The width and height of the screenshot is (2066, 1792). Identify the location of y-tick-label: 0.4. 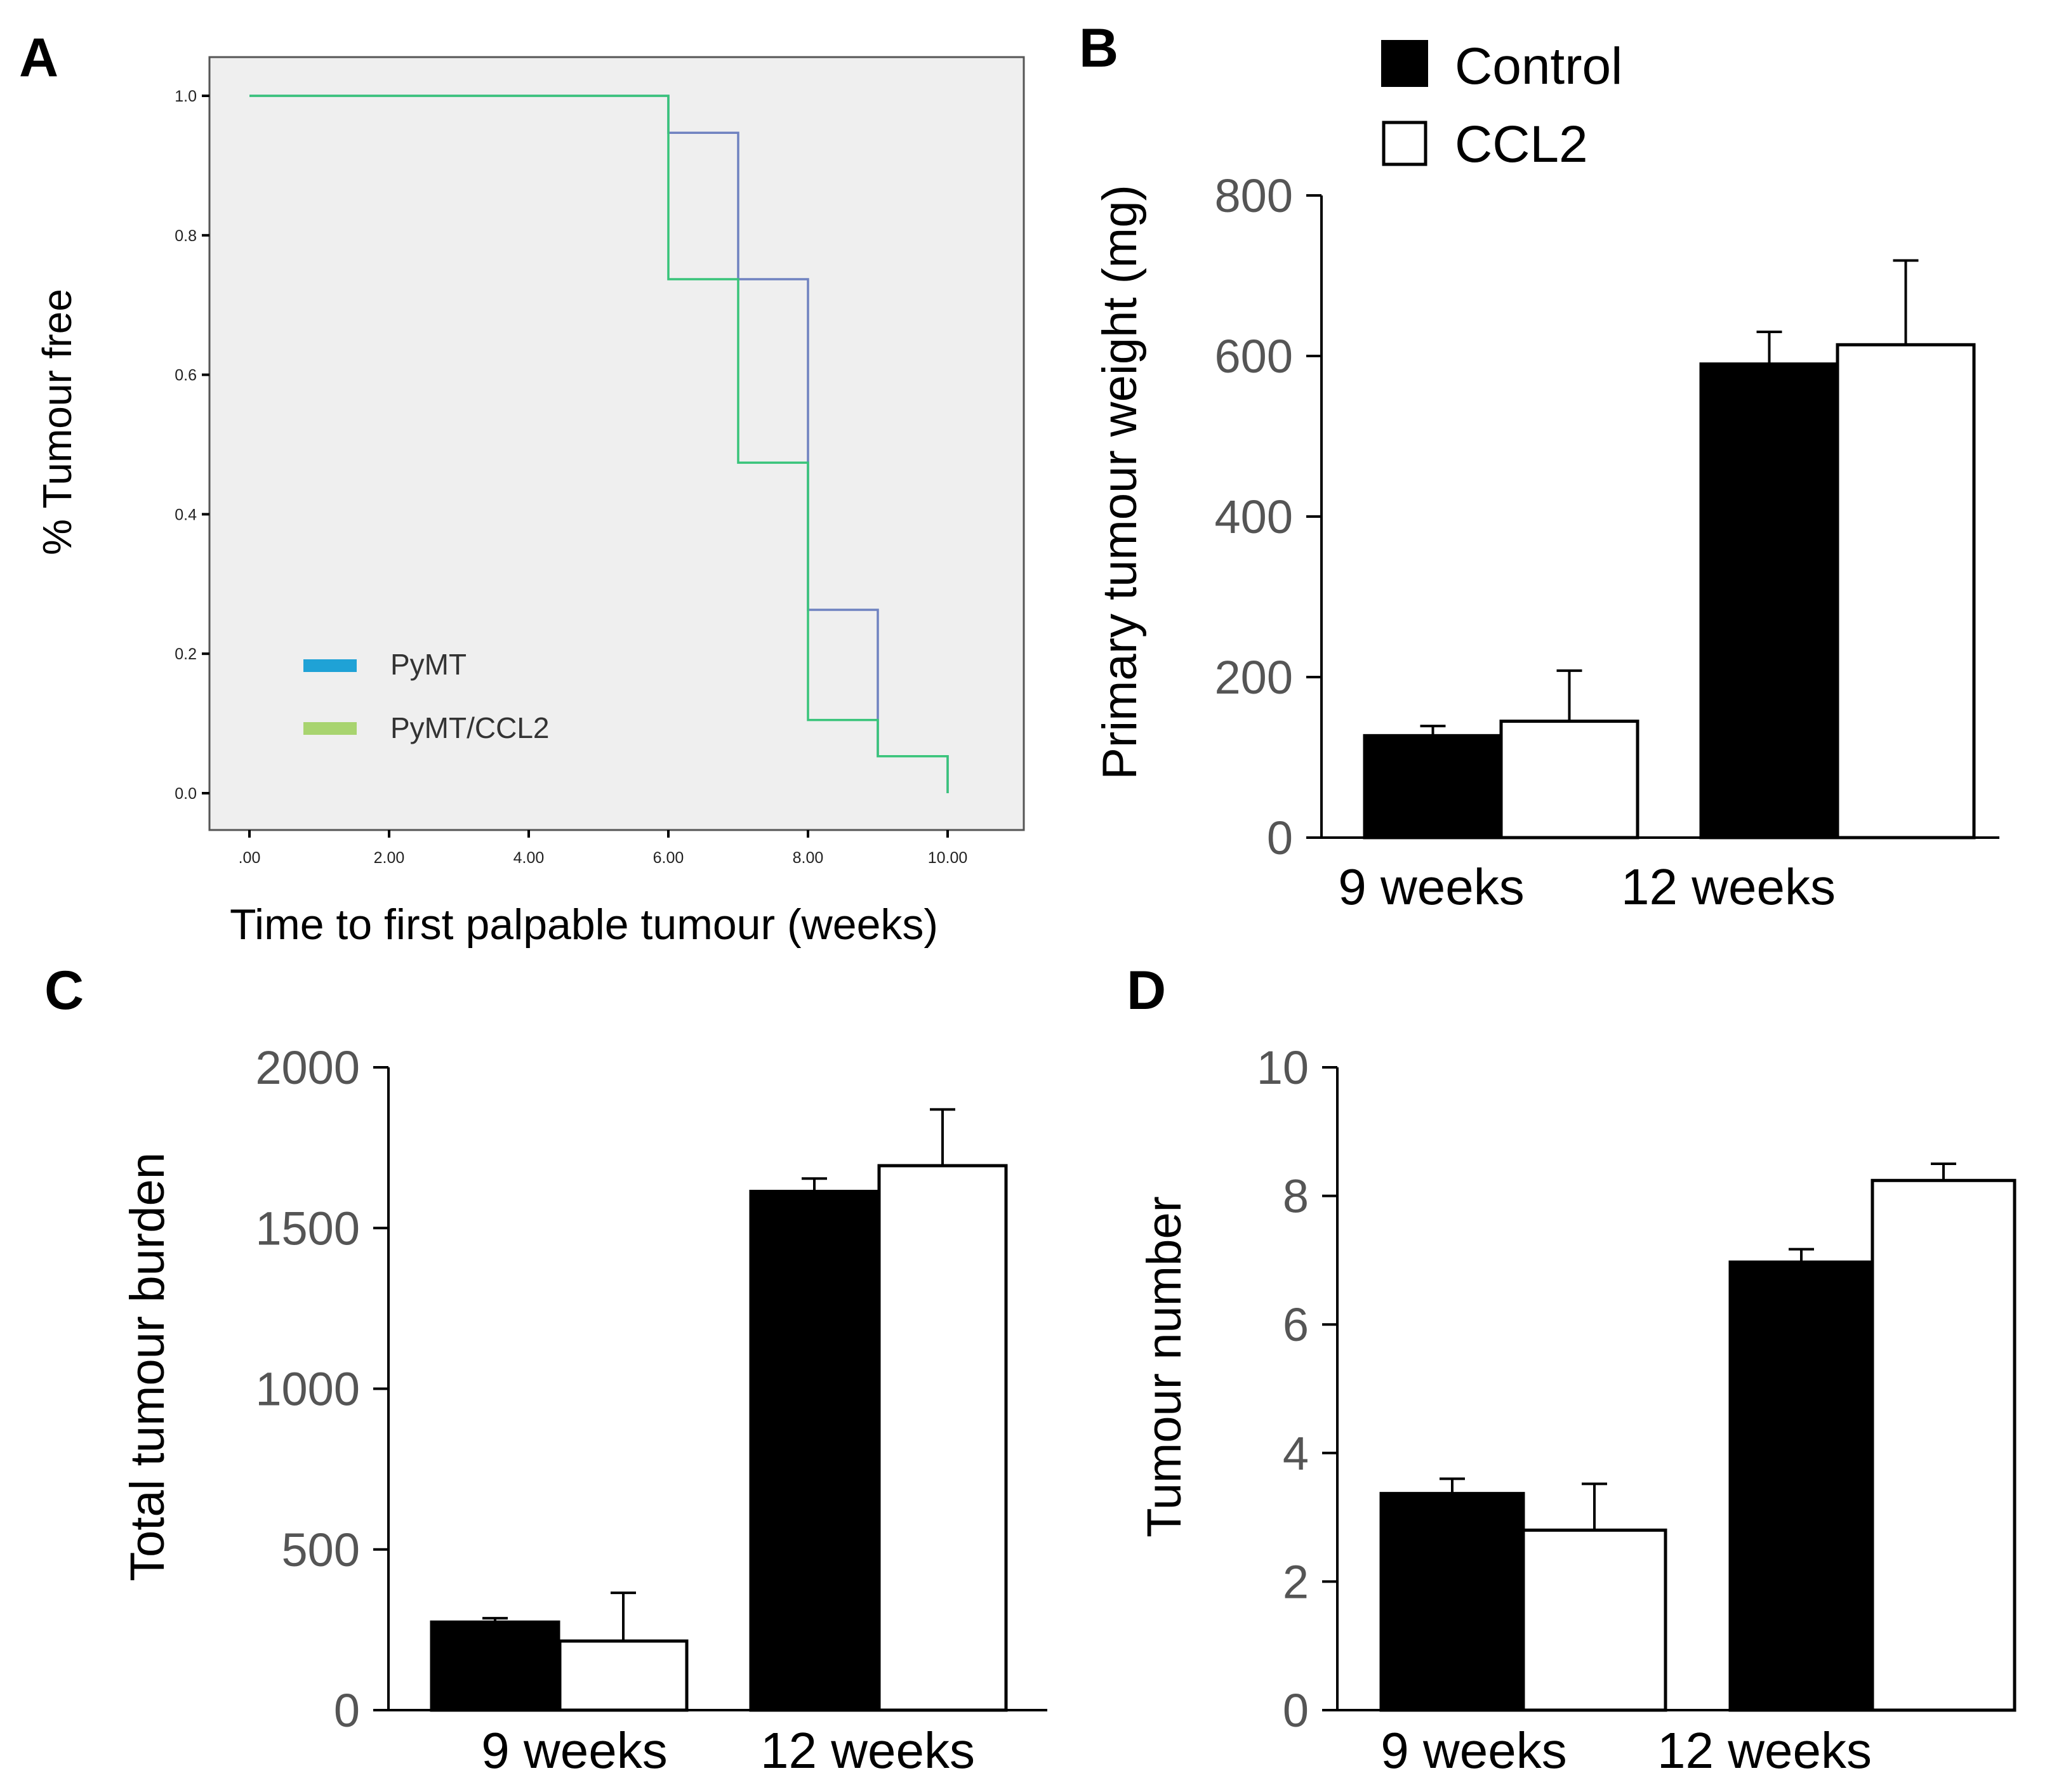
(186, 515).